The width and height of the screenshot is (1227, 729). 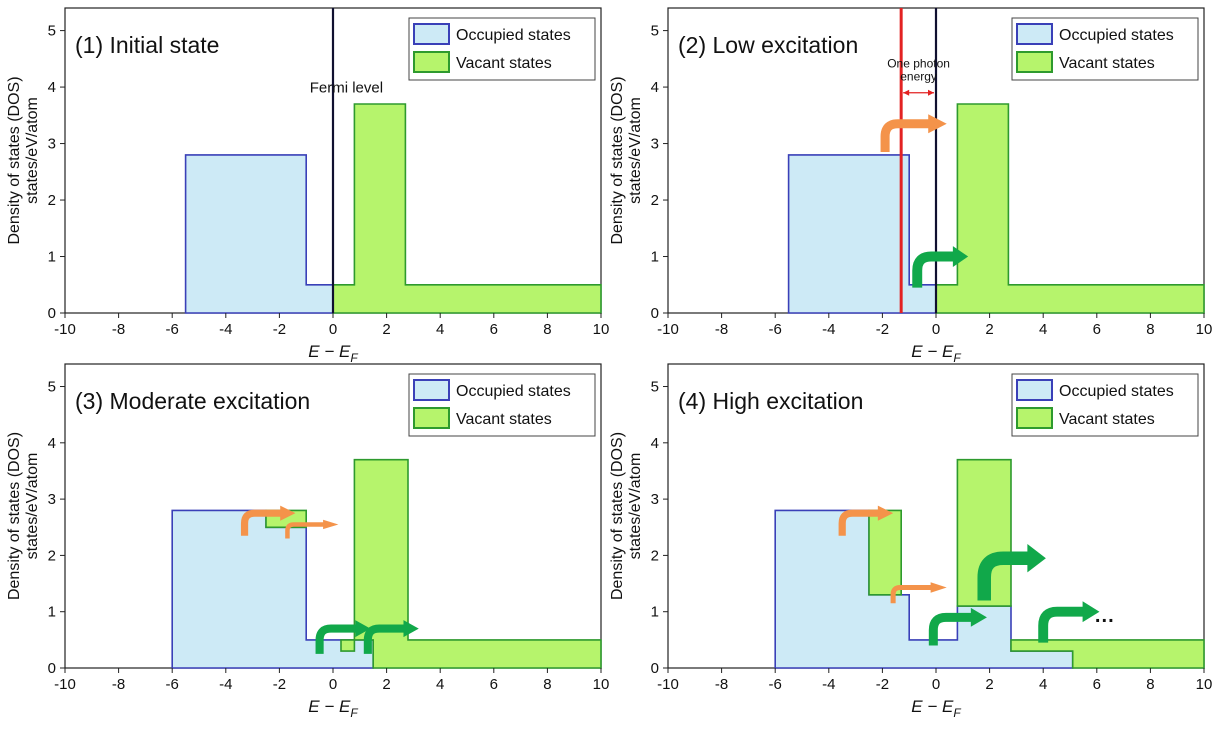 What do you see at coordinates (950, 629) in the screenshot?
I see `transition-arrow-2-stem` at bounding box center [950, 629].